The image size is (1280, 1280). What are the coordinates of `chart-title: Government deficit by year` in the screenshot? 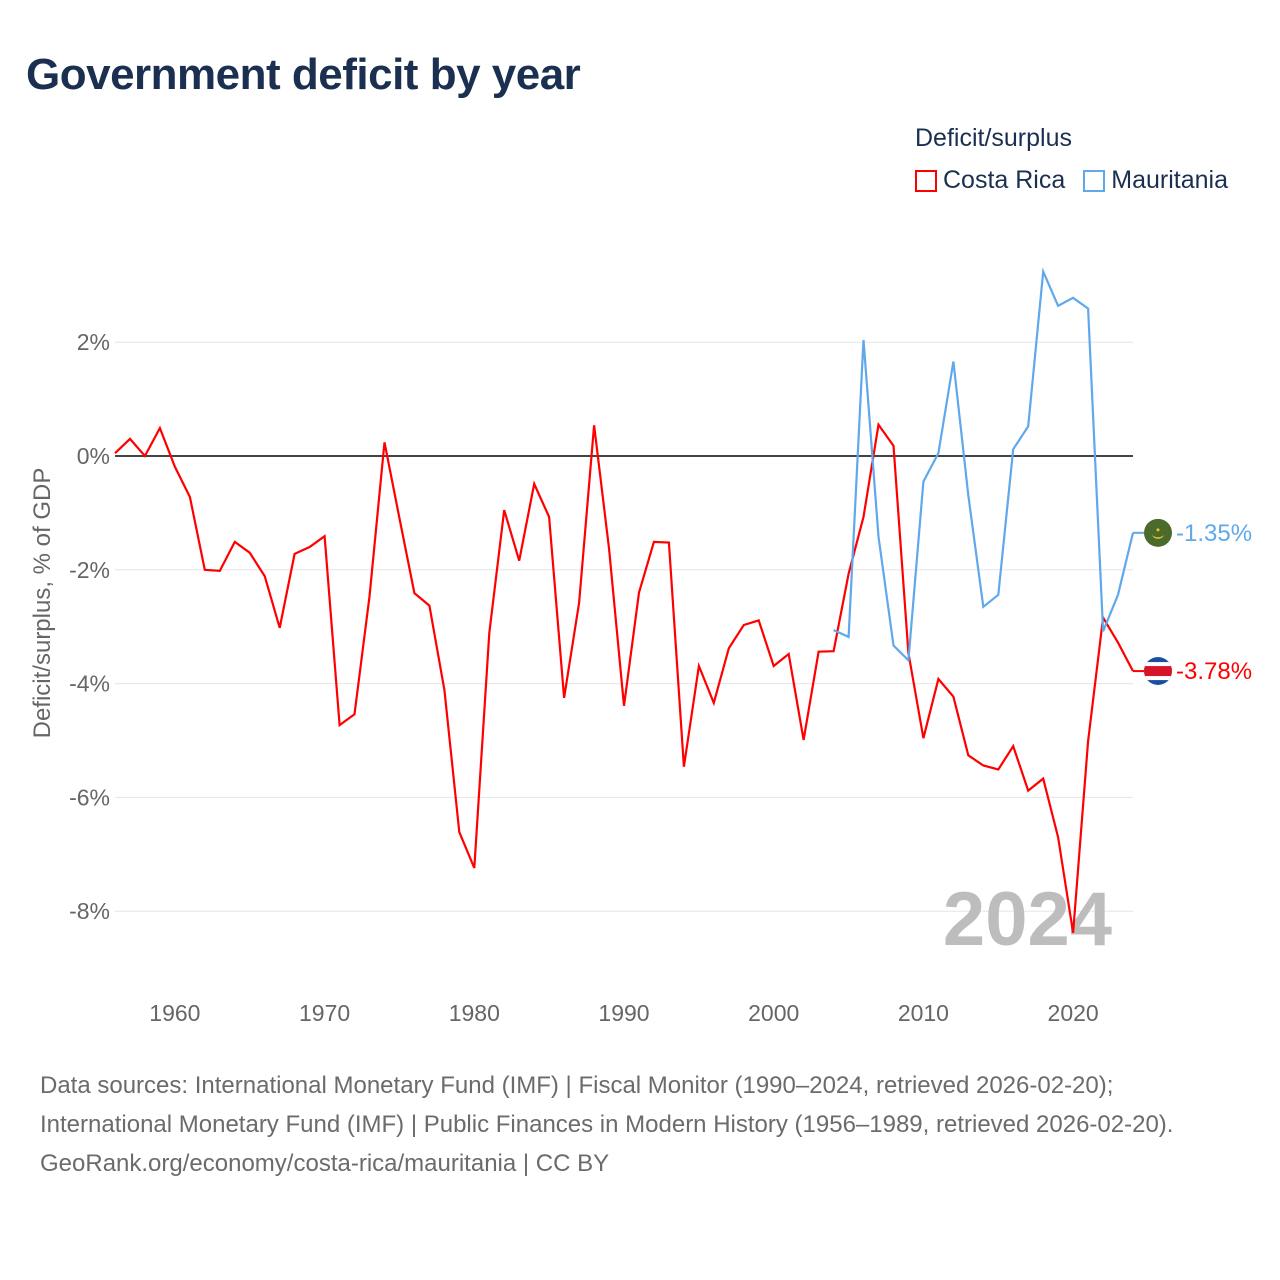 It's located at (303, 74).